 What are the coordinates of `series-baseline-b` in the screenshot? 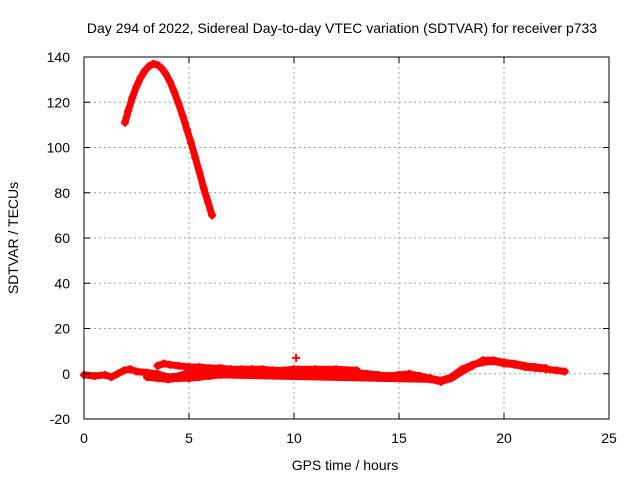 It's located at (257, 367).